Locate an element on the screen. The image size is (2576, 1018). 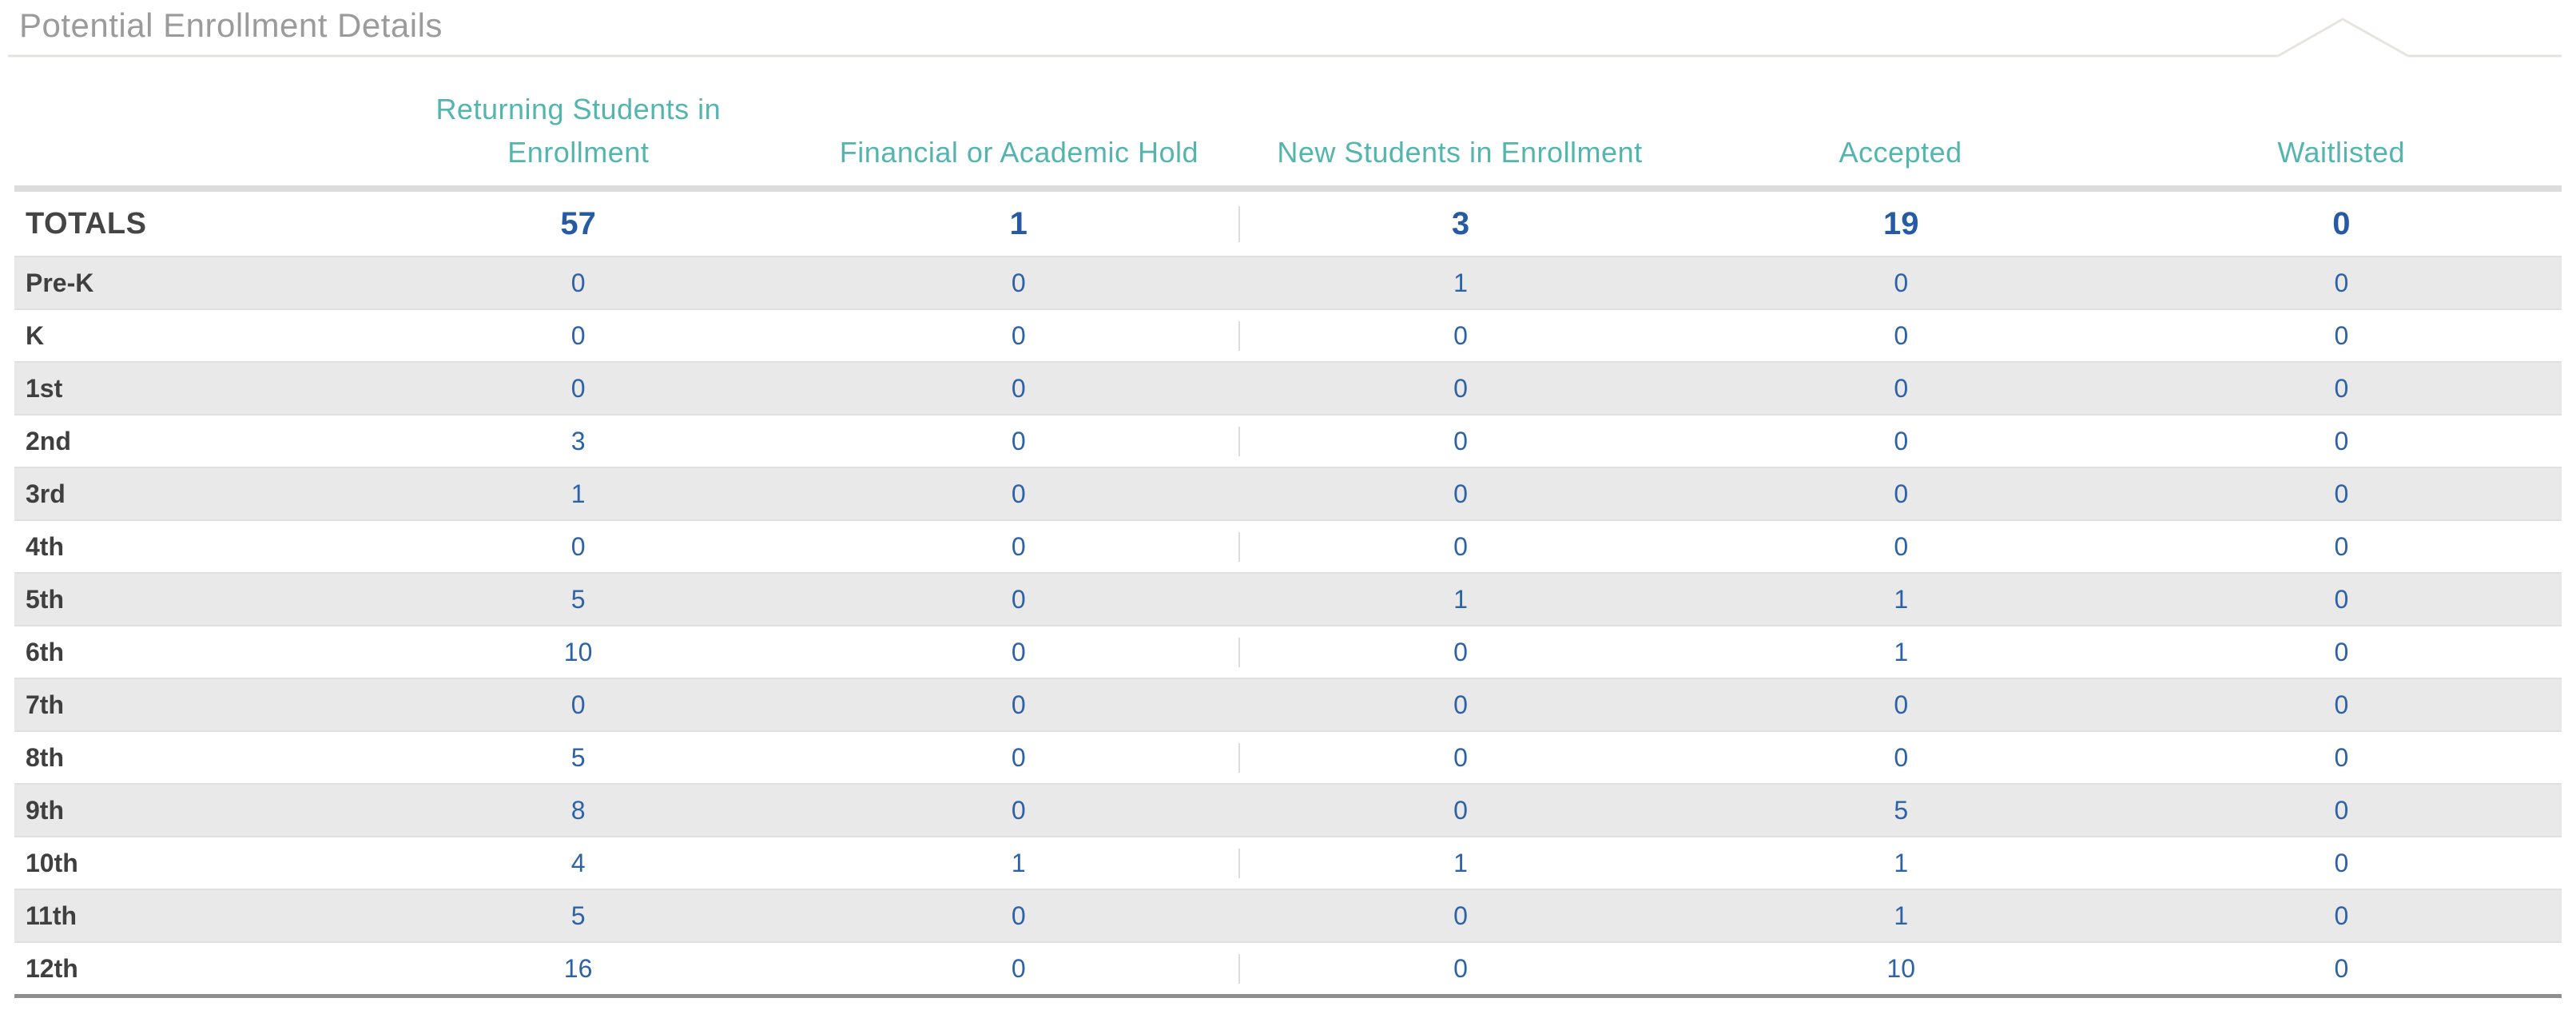
totals-value: 1 is located at coordinates (1018, 223).